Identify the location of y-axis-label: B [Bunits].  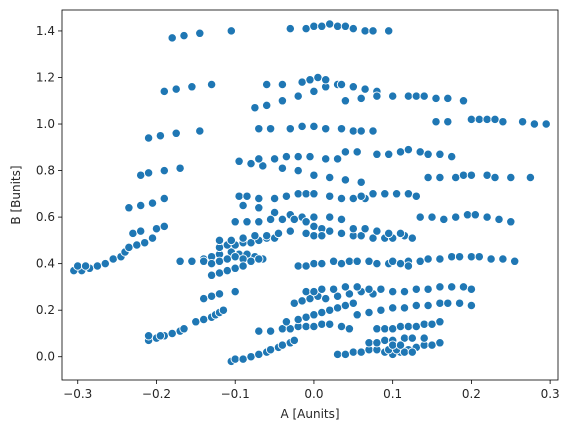
(16, 194).